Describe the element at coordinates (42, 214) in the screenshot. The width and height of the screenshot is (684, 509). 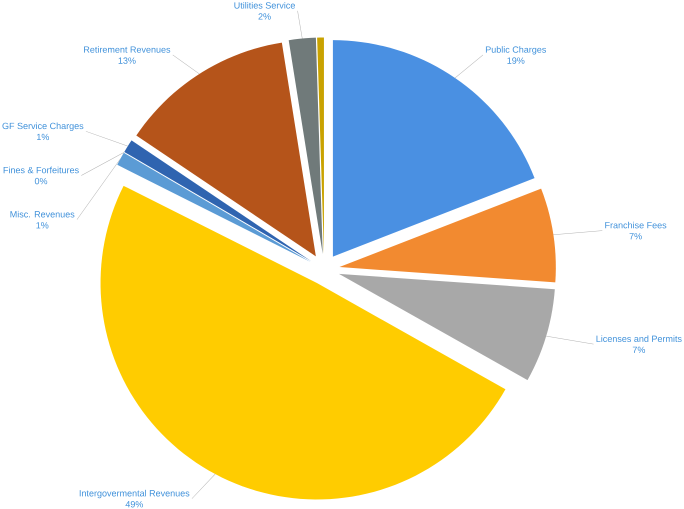
I see `slice-label: Misc. Revenues` at that location.